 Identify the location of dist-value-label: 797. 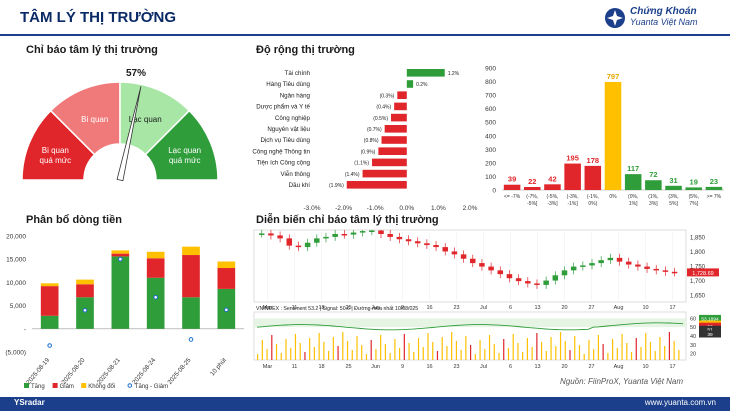
(613, 76).